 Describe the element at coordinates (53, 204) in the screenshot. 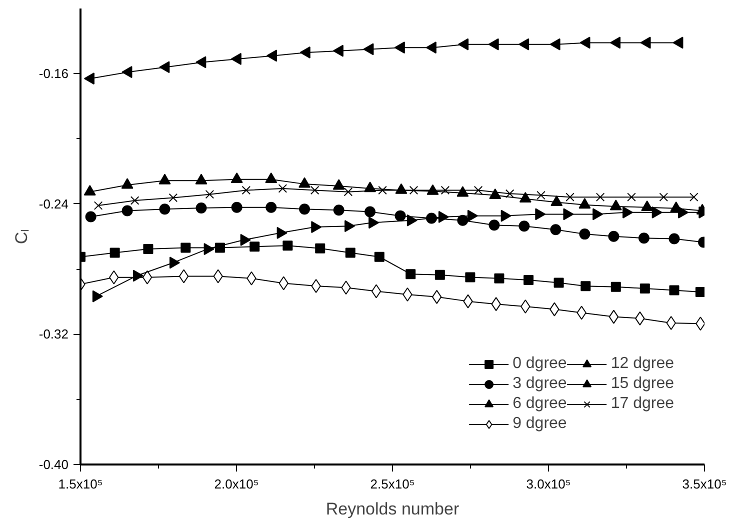

I see `y-tick-label: -0.24` at that location.